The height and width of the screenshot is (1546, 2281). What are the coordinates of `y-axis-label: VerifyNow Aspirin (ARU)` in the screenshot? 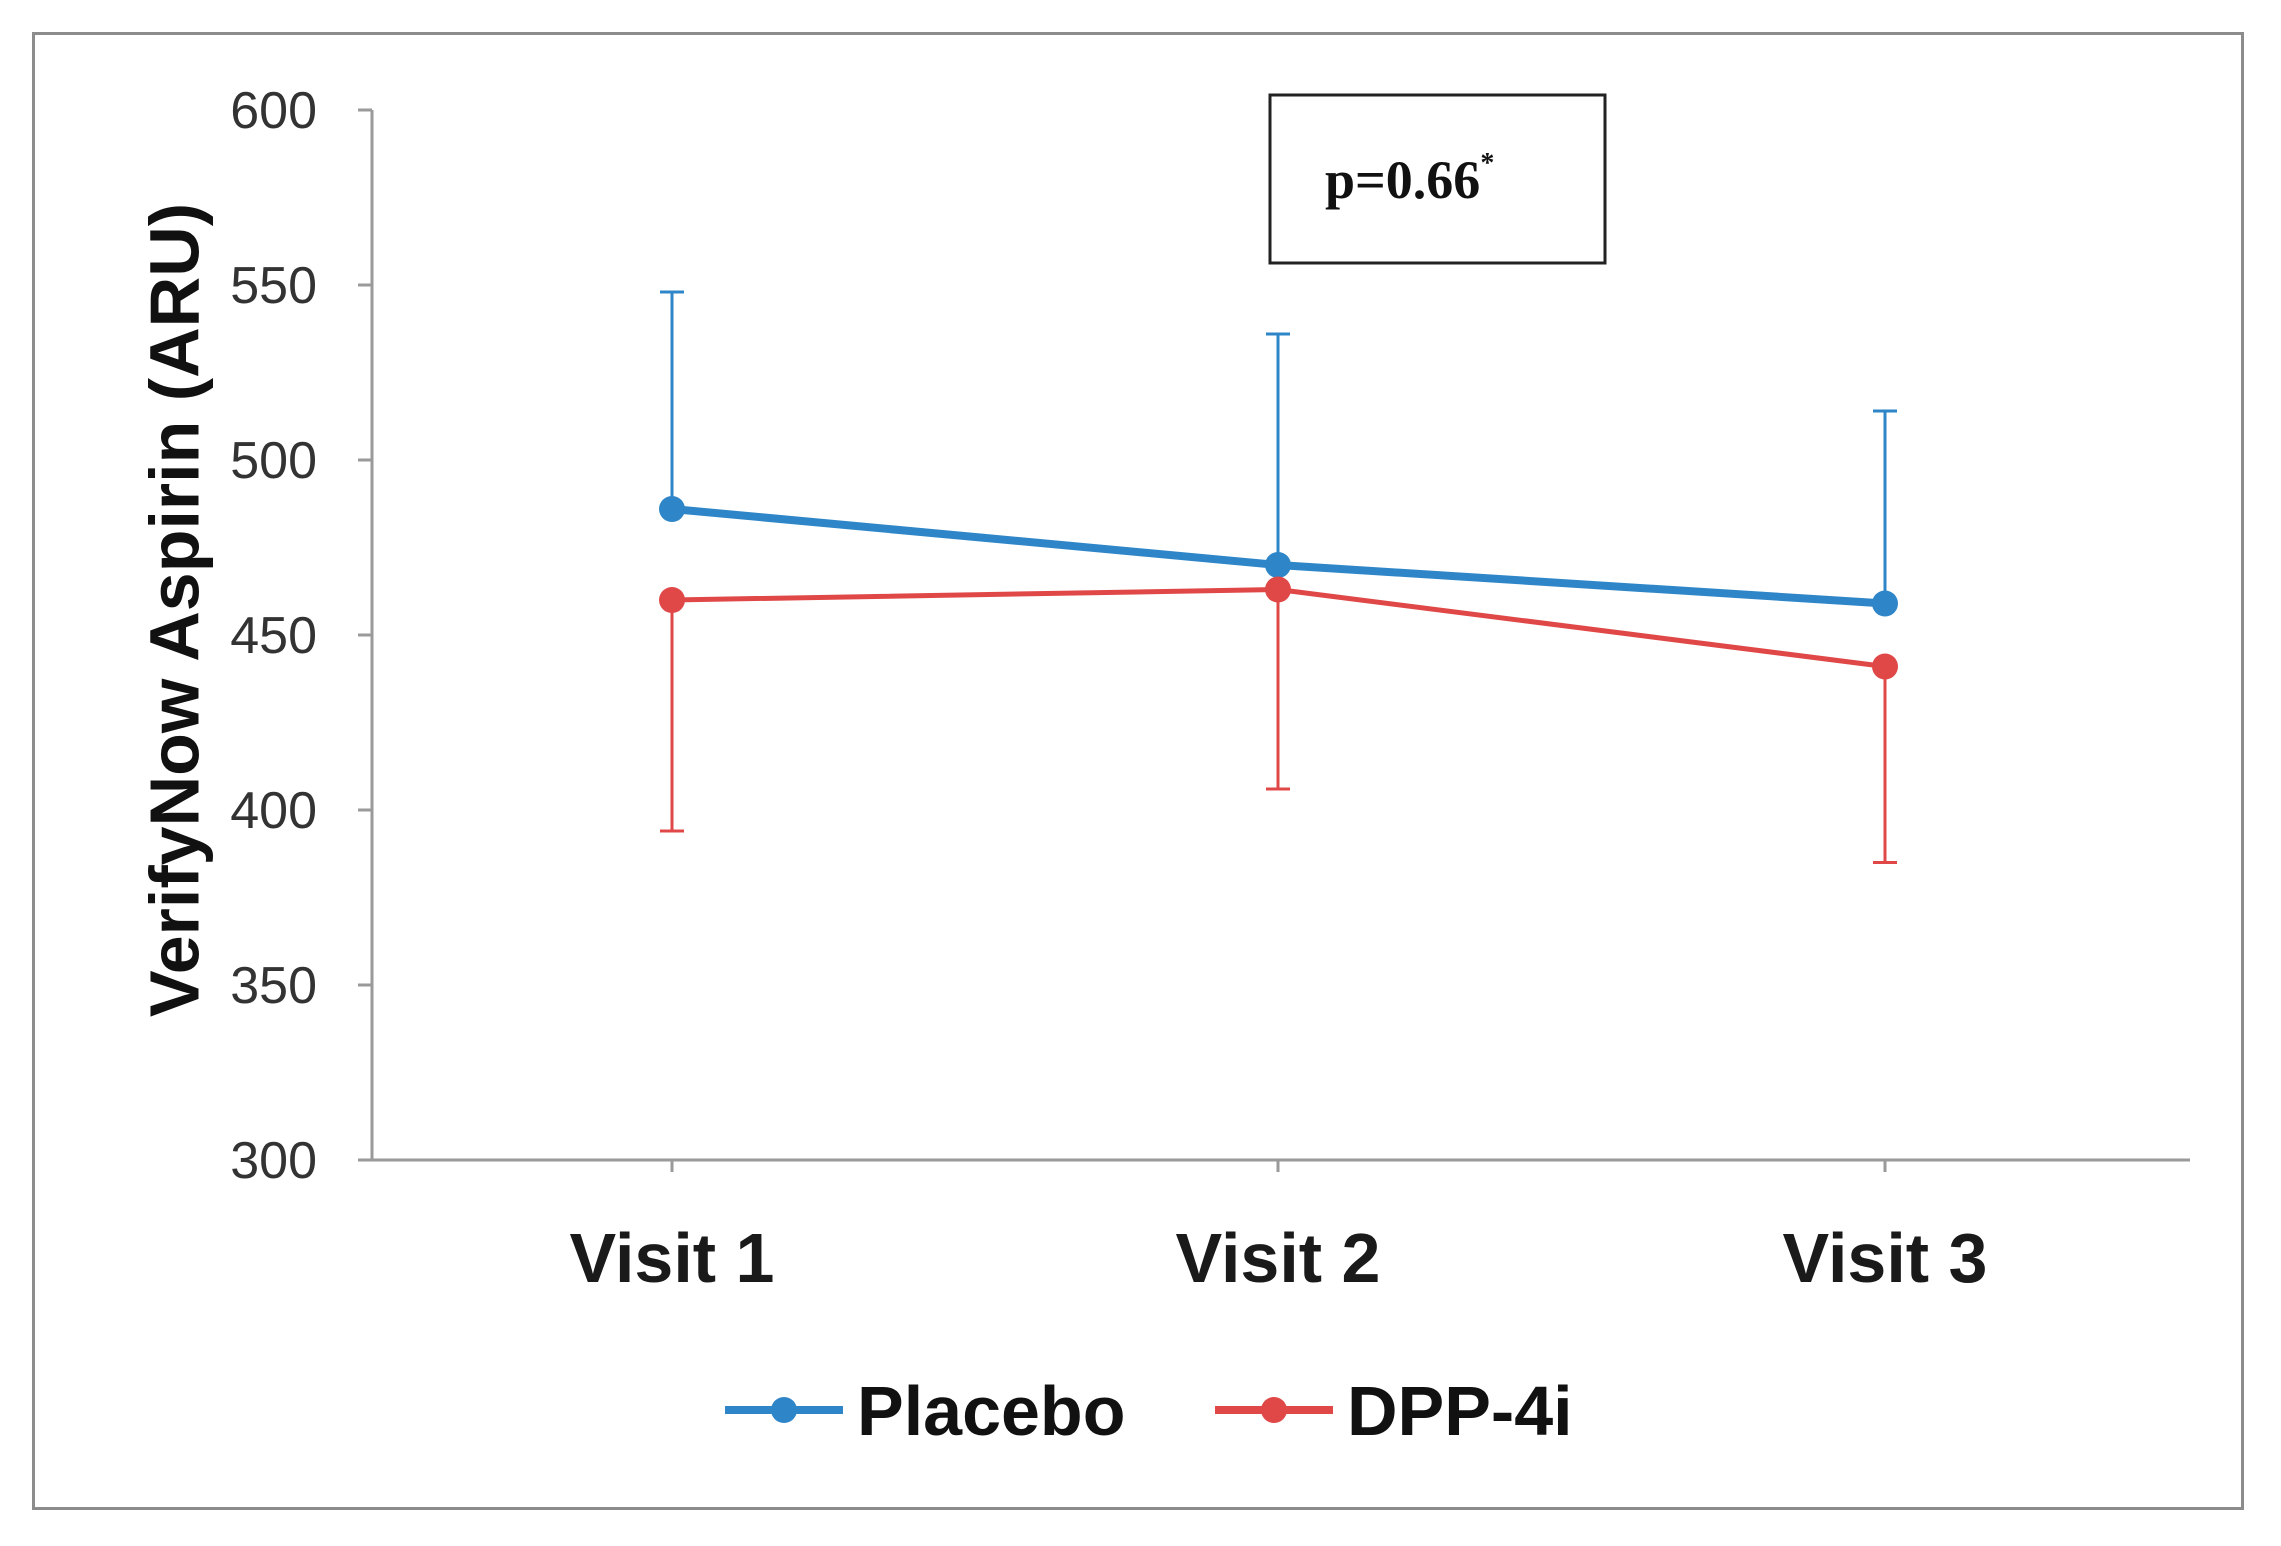 It's located at (174, 610).